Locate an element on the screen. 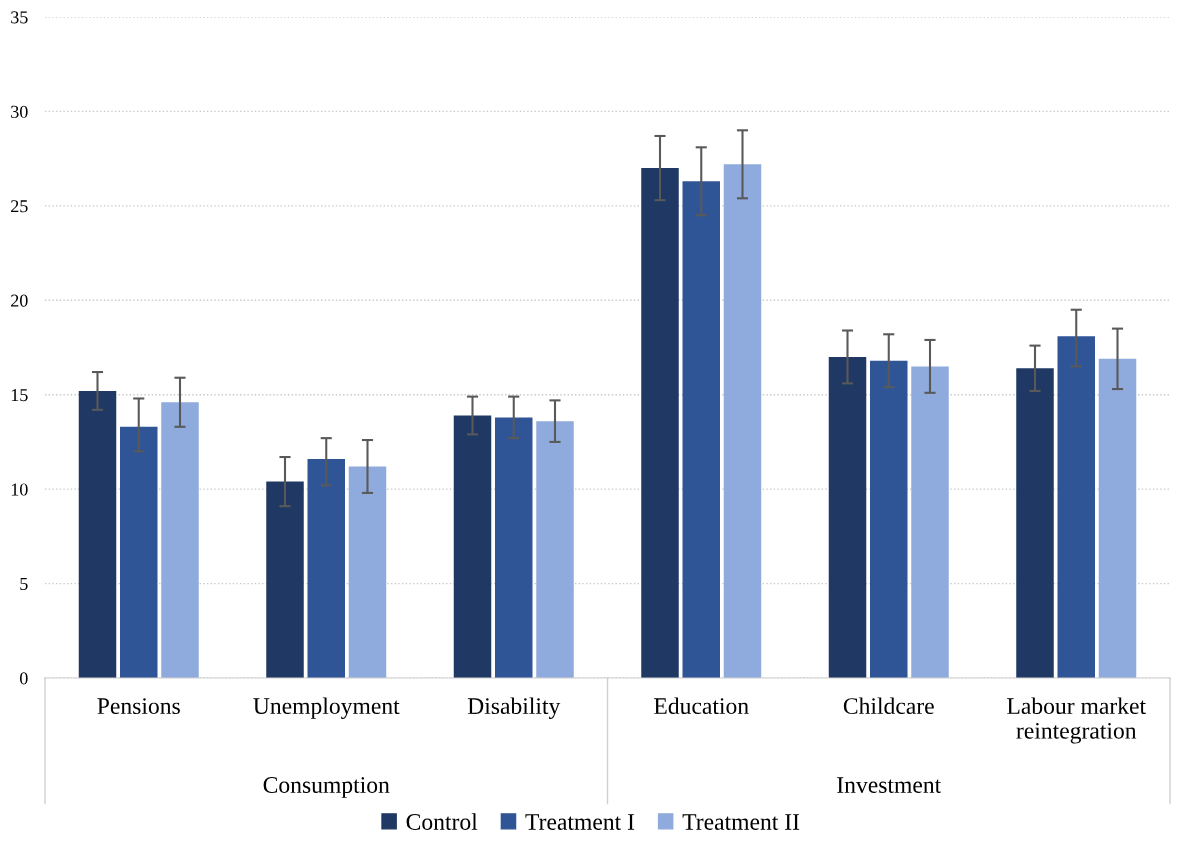  text: Consumption is located at coordinates (326, 787).